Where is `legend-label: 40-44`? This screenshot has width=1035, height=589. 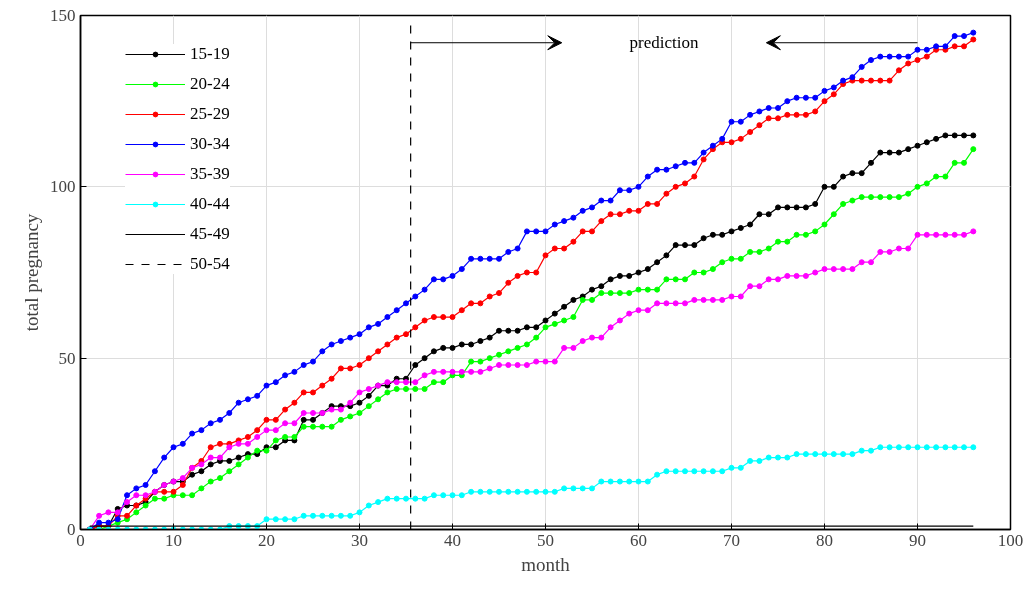 legend-label: 40-44 is located at coordinates (210, 204).